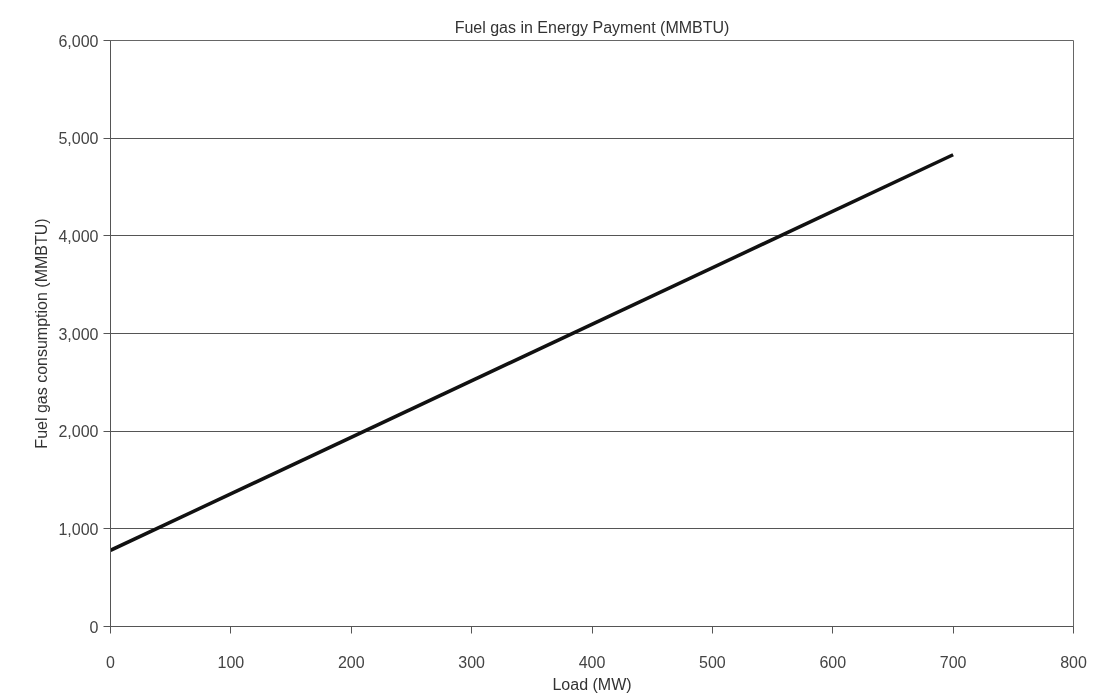 The height and width of the screenshot is (695, 1117). Describe the element at coordinates (231, 662) in the screenshot. I see `x-tick-label: 100` at that location.